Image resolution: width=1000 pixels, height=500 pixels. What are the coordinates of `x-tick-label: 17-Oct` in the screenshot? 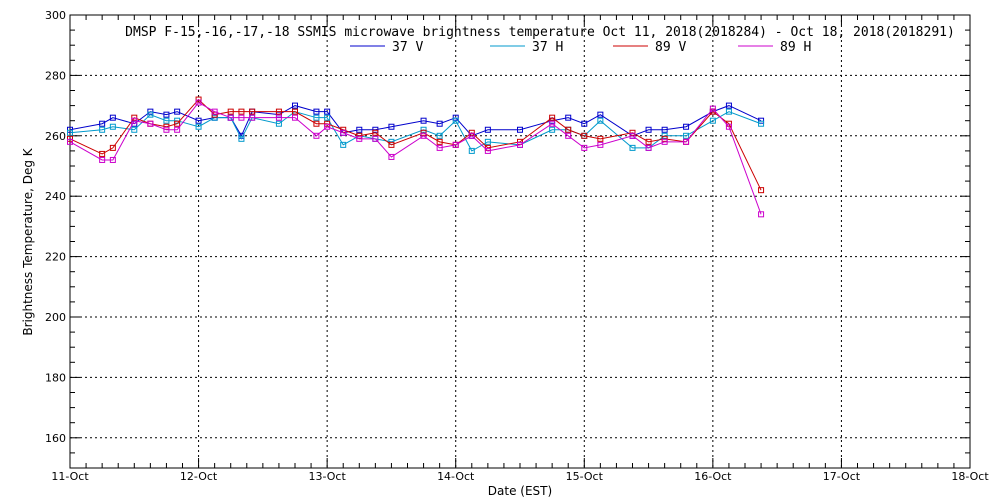 It's located at (842, 476).